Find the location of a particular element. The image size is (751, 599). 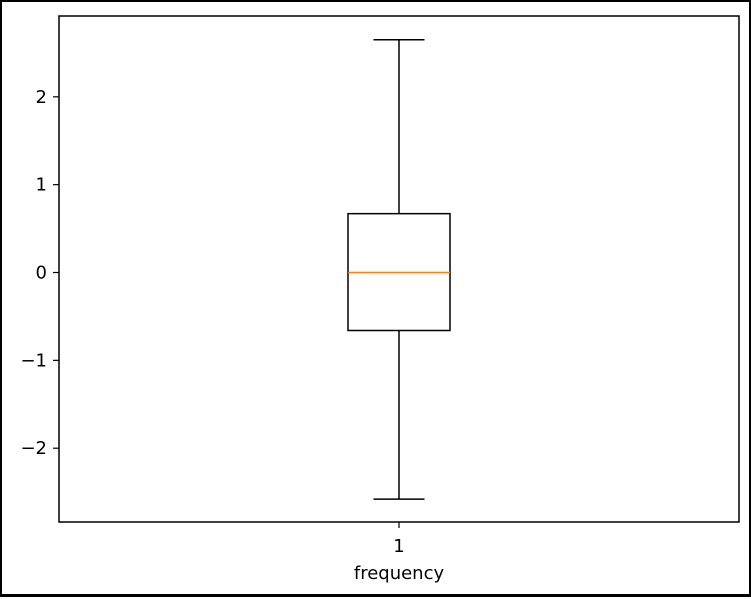

y-axis: −2 −1 0 1 2 is located at coordinates (39, 273).